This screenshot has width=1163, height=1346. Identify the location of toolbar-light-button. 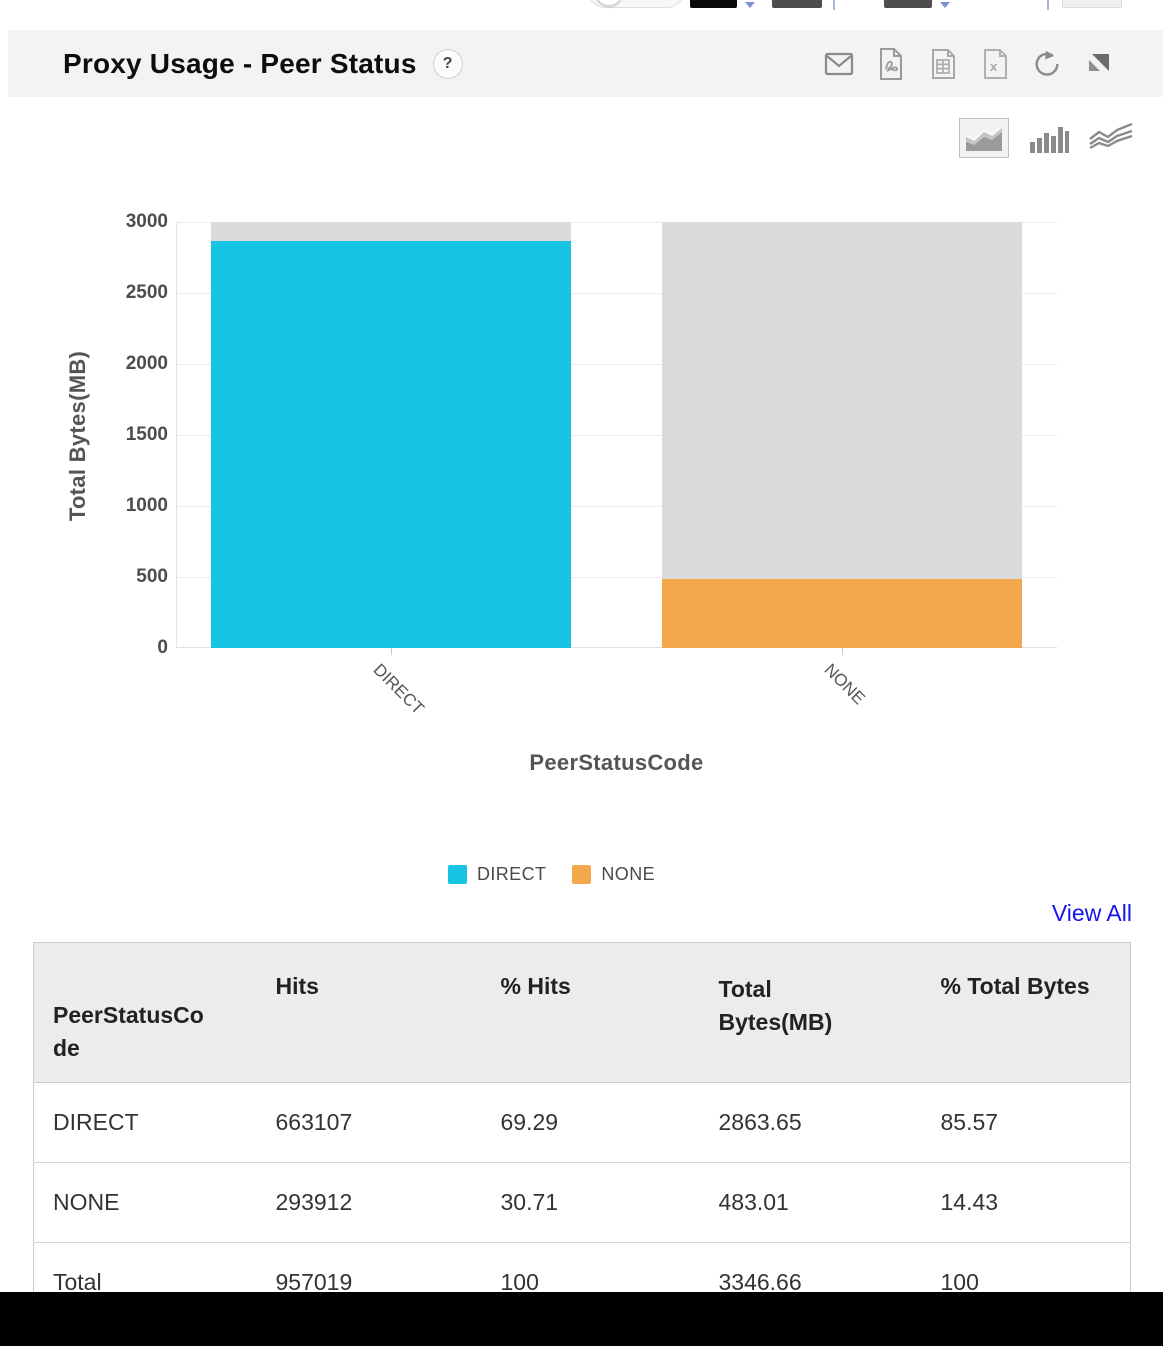
(1092, 4).